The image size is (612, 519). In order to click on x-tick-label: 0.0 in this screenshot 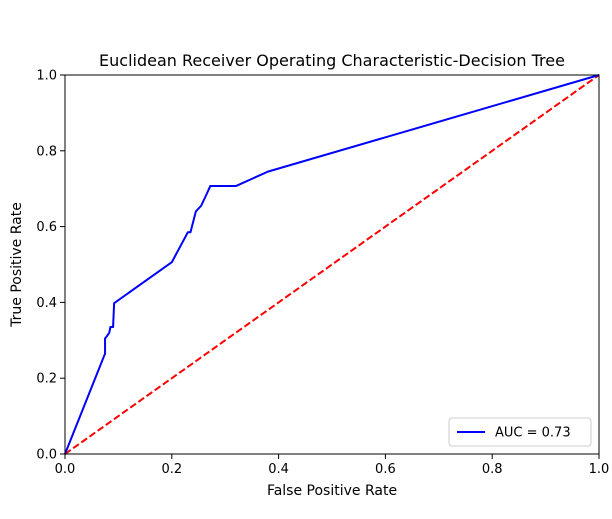, I will do `click(65, 469)`.